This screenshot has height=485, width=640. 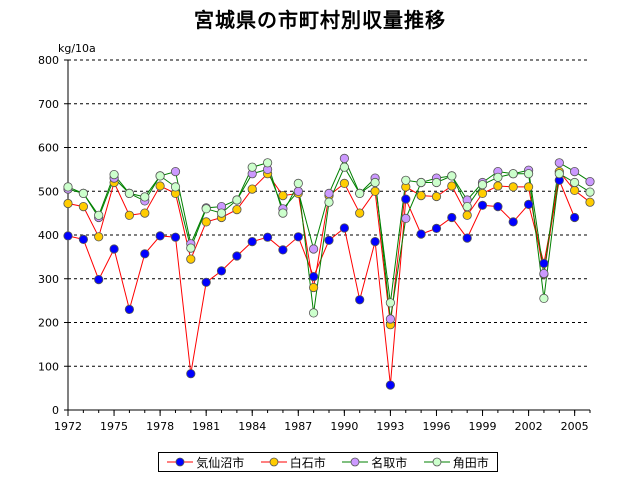 I want to click on y-tick-label: 0, so click(x=55, y=410).